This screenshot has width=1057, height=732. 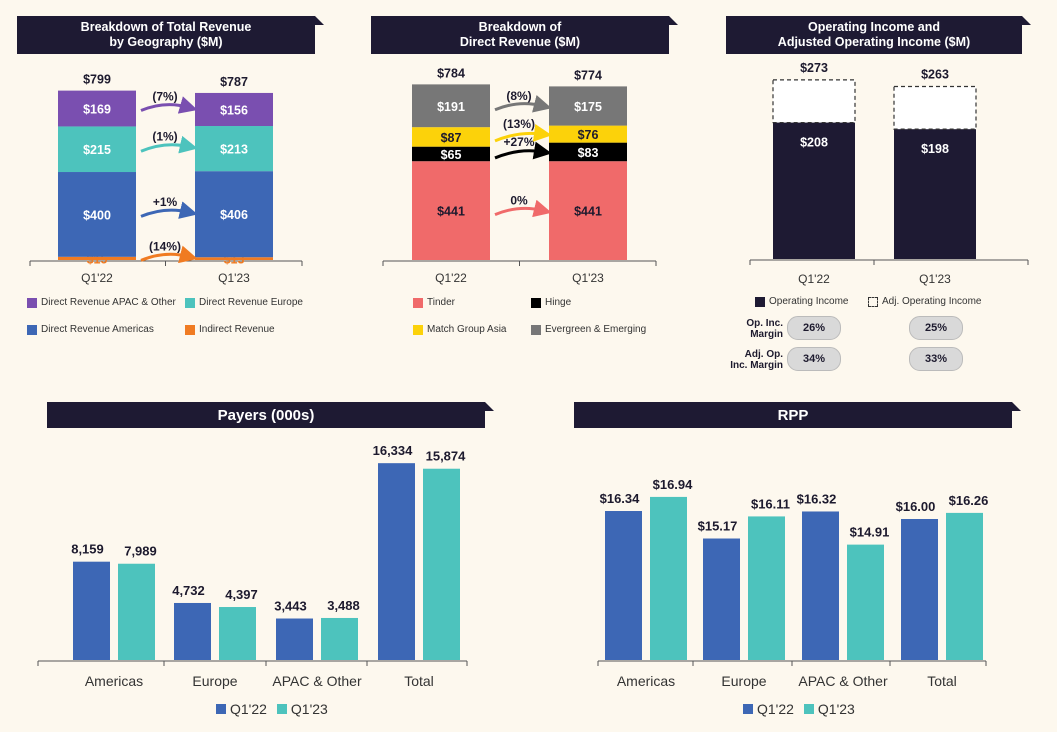 I want to click on data-label: $400, so click(x=97, y=215).